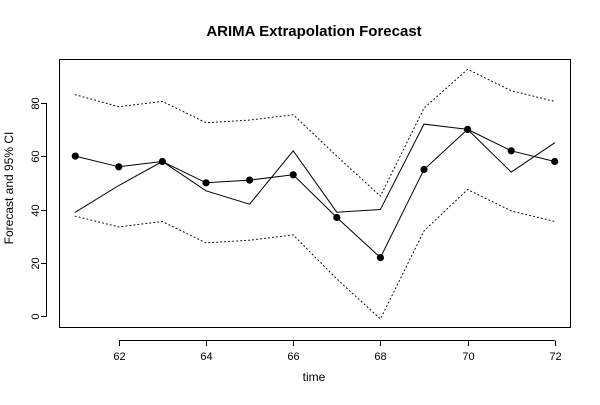  What do you see at coordinates (555, 357) in the screenshot?
I see `x-tick-label: 72` at bounding box center [555, 357].